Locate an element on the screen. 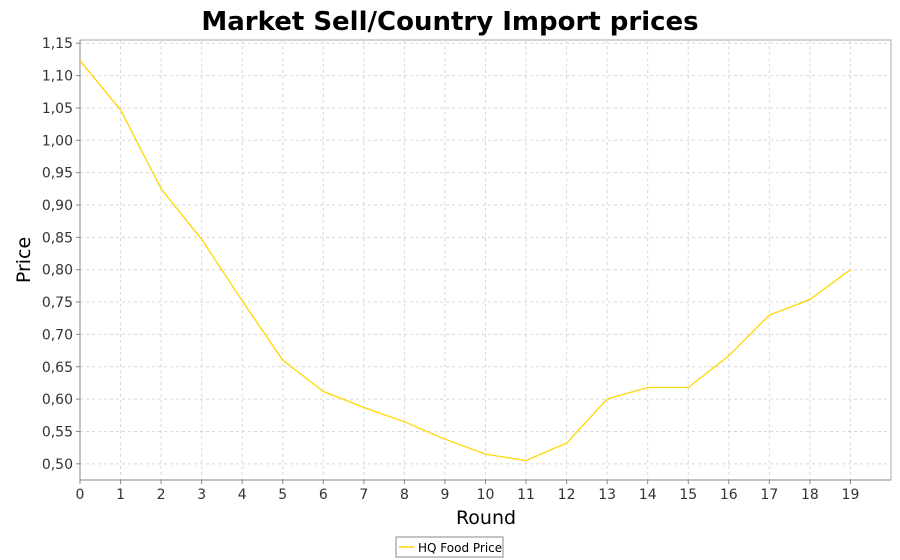  y-tick-label: 0,60 is located at coordinates (57, 400).